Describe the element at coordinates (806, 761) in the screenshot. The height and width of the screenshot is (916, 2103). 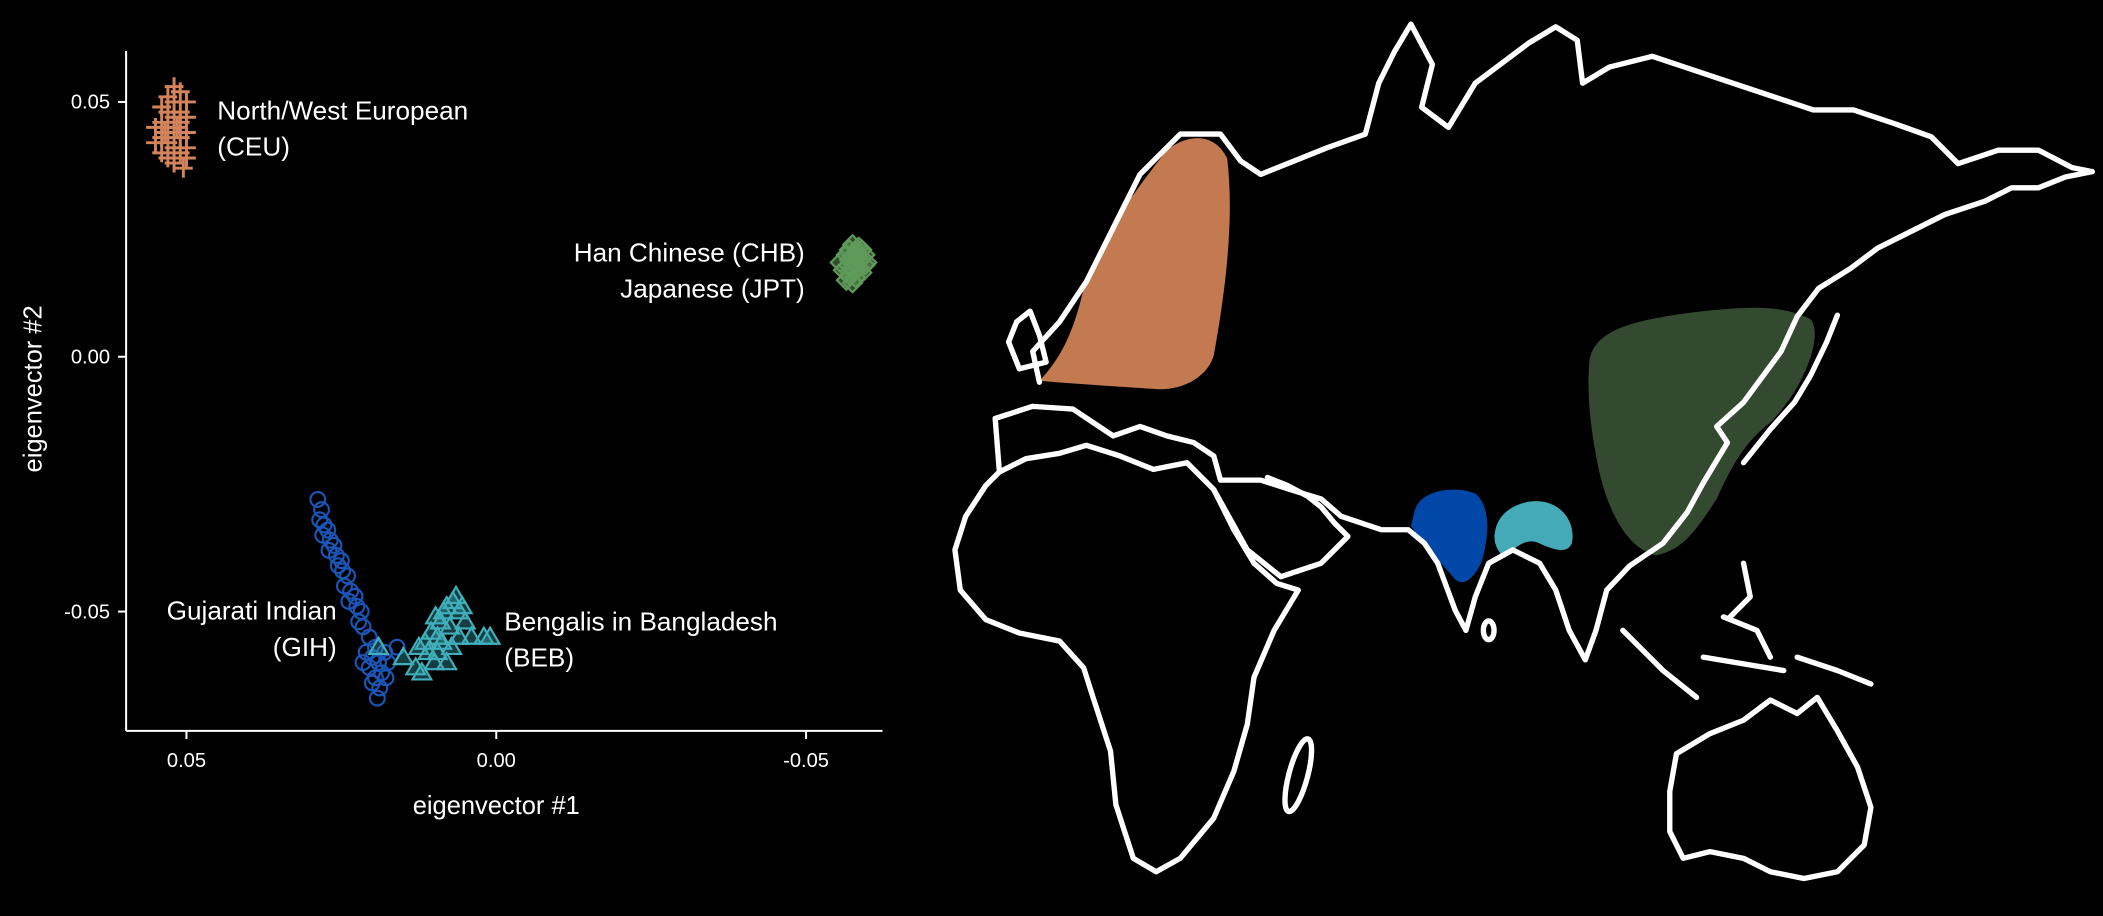
I see `x-tick-label: -0.05` at that location.